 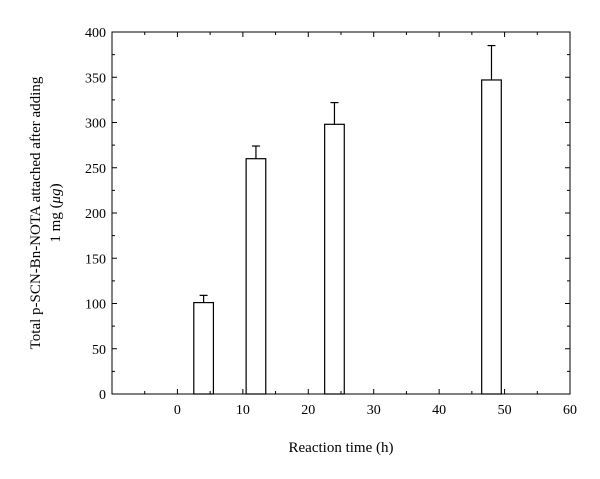 I want to click on y-tick-label: 400, so click(x=95, y=33).